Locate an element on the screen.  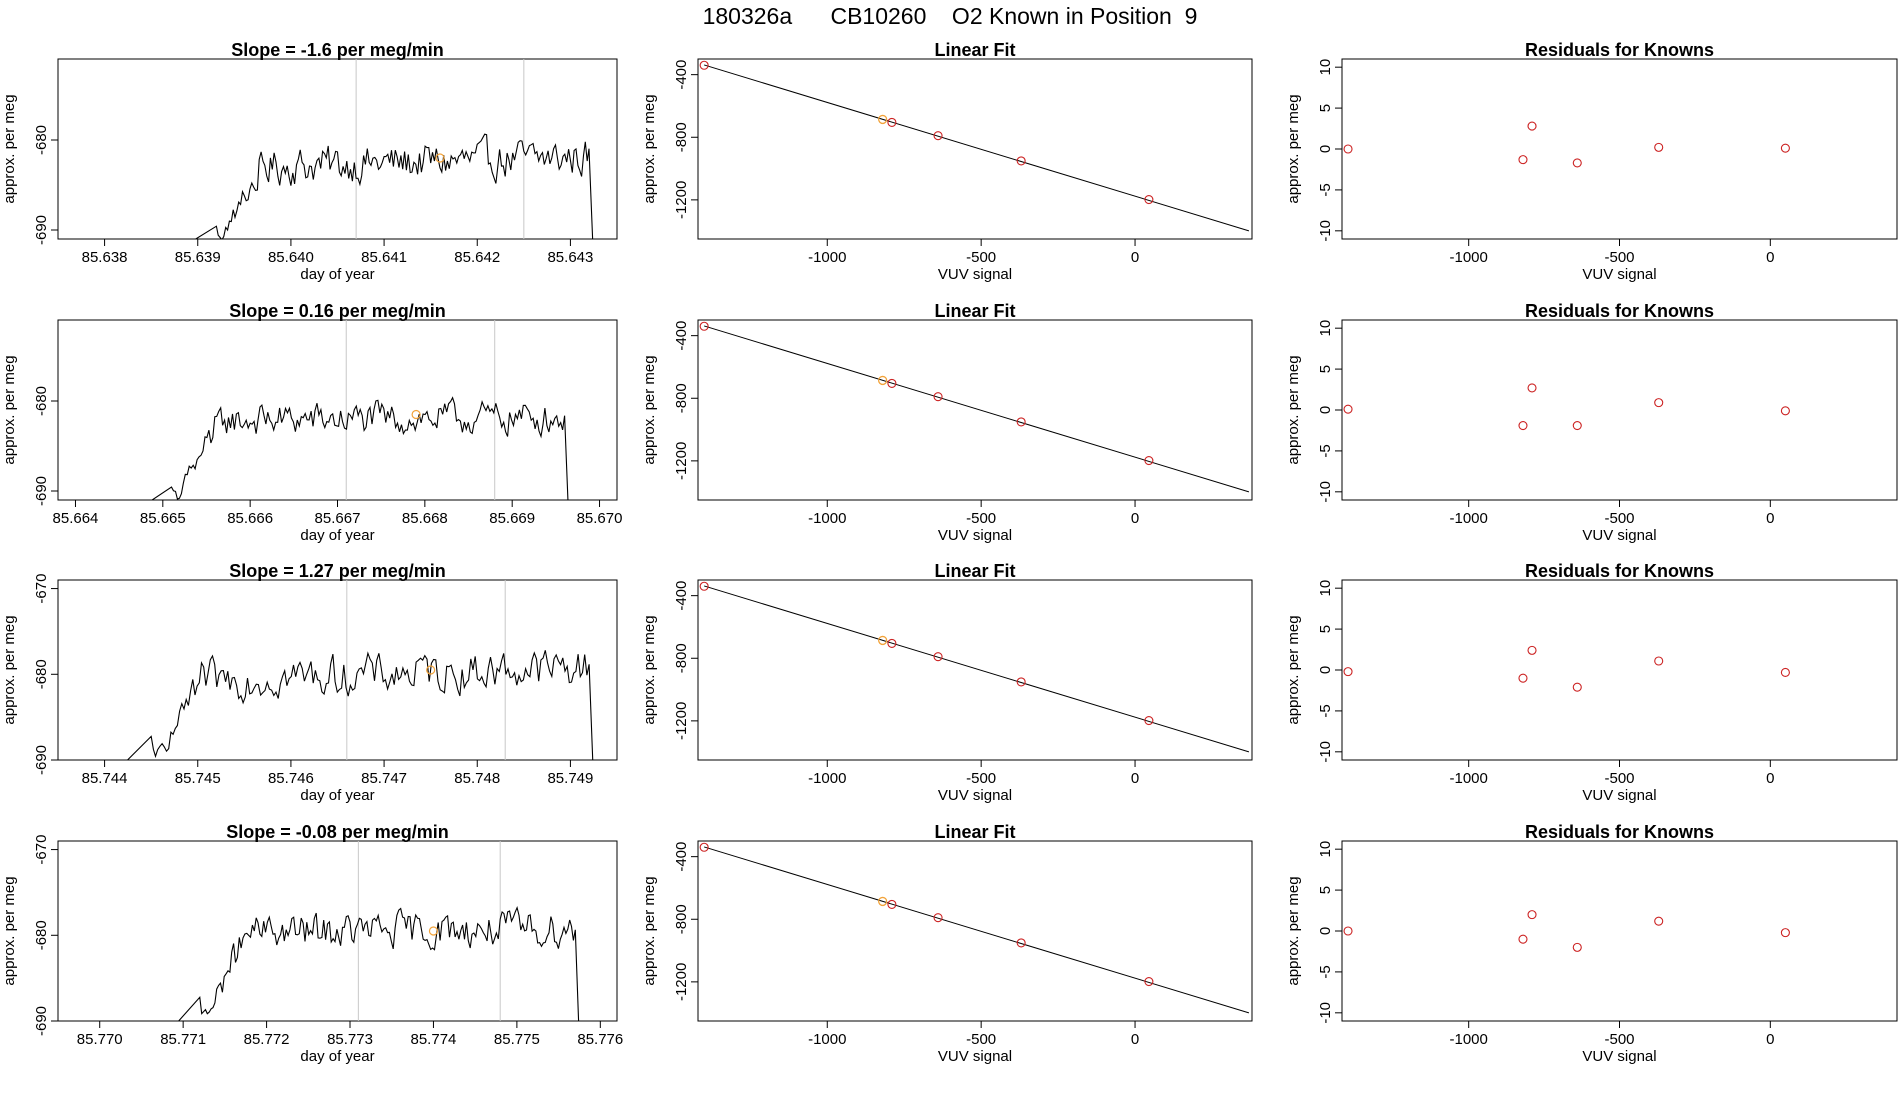
x-tick-label: 85.770 is located at coordinates (100, 1039).